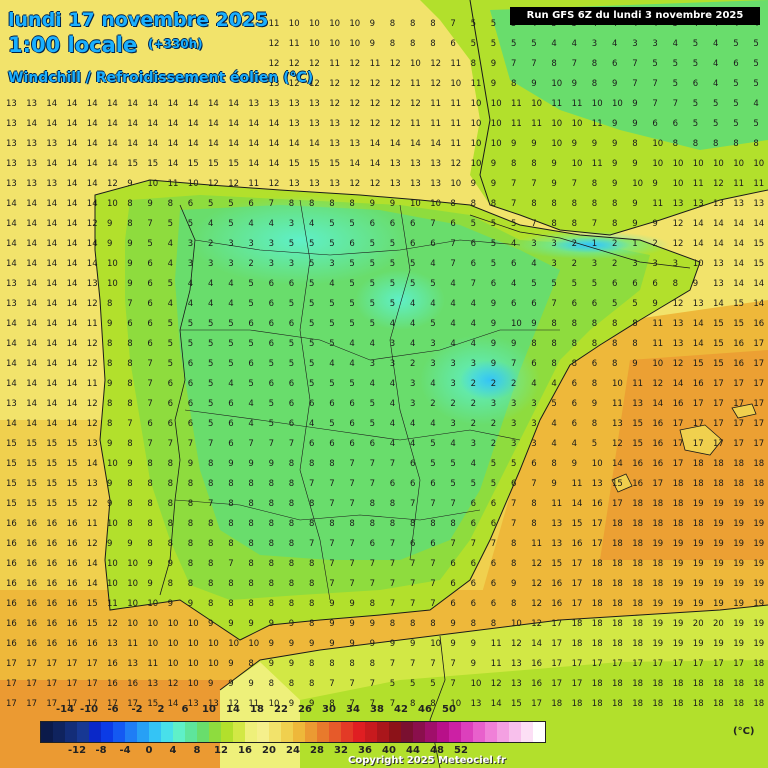  I want to click on parameter-title: Windchill / Refroidissement éolien (°C), so click(161, 78).